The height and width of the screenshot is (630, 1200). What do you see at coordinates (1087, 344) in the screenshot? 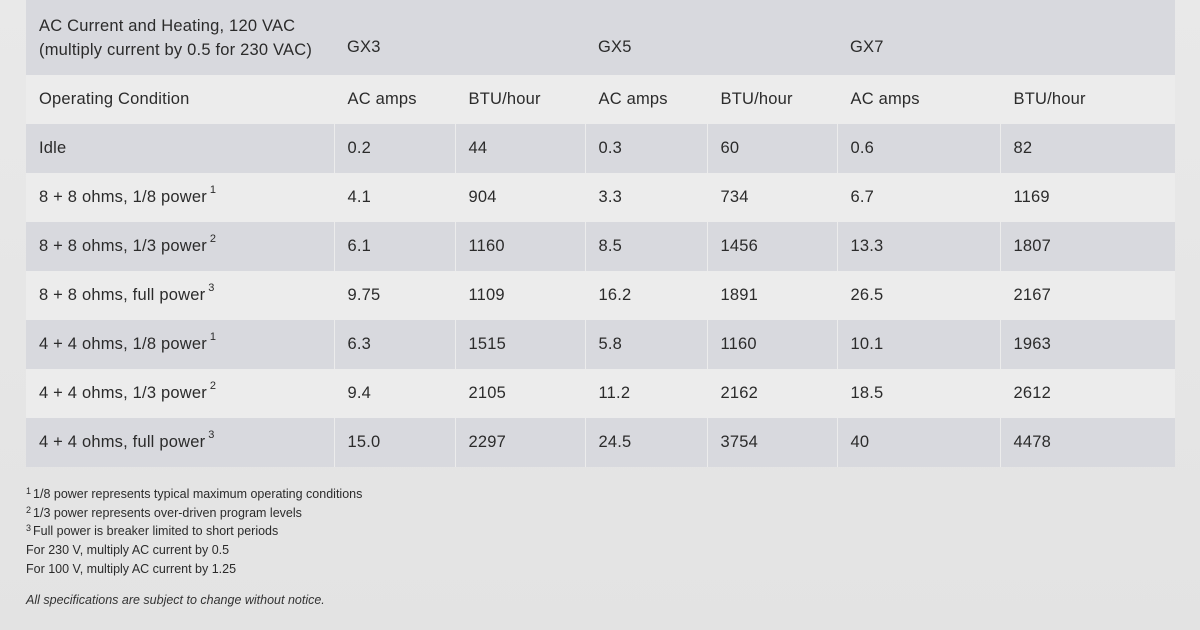
I see `gx7-btu-cell: 1963` at bounding box center [1087, 344].